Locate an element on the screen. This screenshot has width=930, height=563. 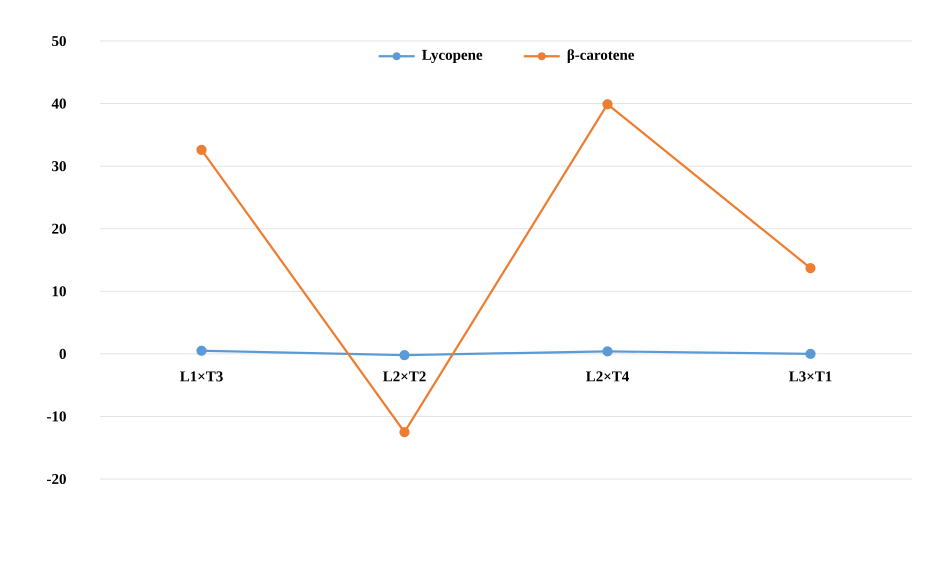
y-tick-label: 20 is located at coordinates (59, 229).